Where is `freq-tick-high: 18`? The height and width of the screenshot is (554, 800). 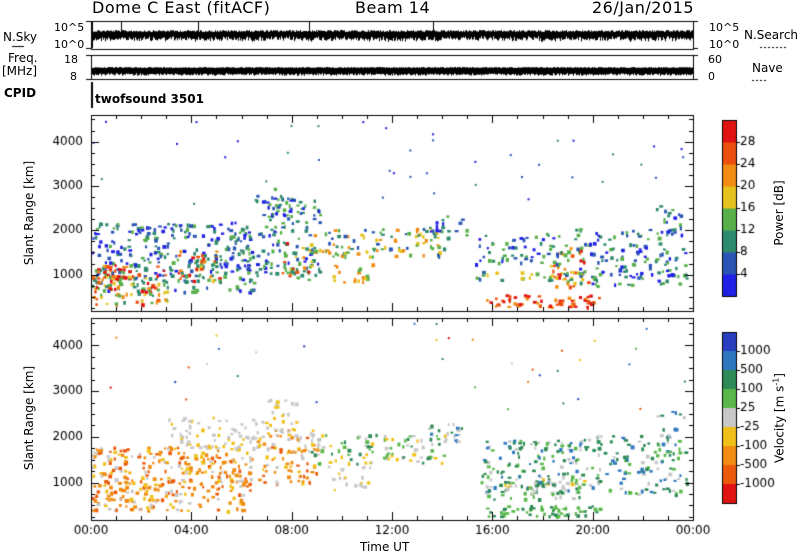
freq-tick-high: 18 is located at coordinates (71, 59).